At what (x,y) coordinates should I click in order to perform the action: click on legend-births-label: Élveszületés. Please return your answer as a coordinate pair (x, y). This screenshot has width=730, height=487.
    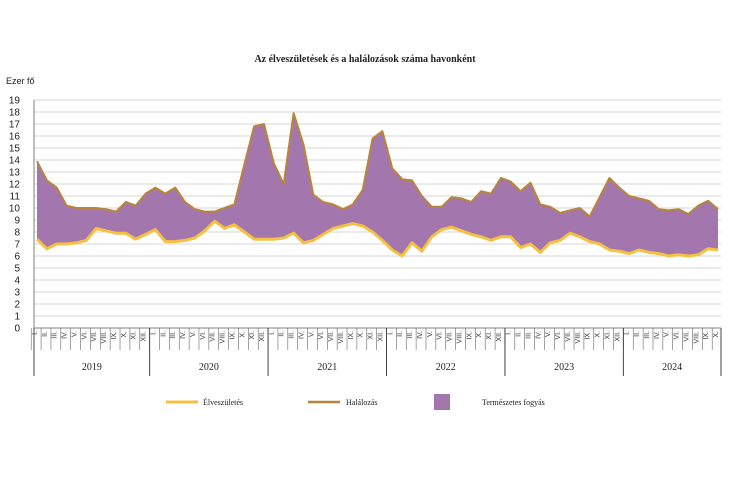
    Looking at the image, I should click on (223, 402).